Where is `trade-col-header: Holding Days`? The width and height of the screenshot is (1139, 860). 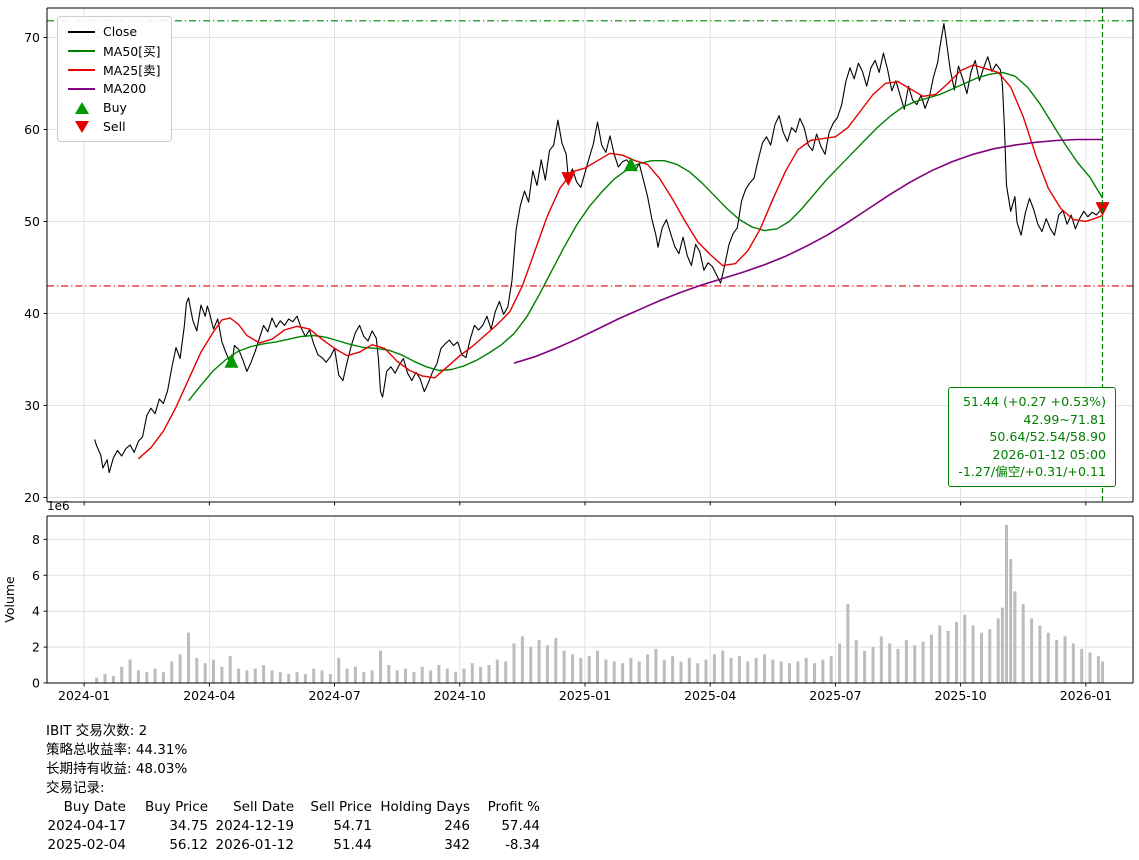 trade-col-header: Holding Days is located at coordinates (425, 807).